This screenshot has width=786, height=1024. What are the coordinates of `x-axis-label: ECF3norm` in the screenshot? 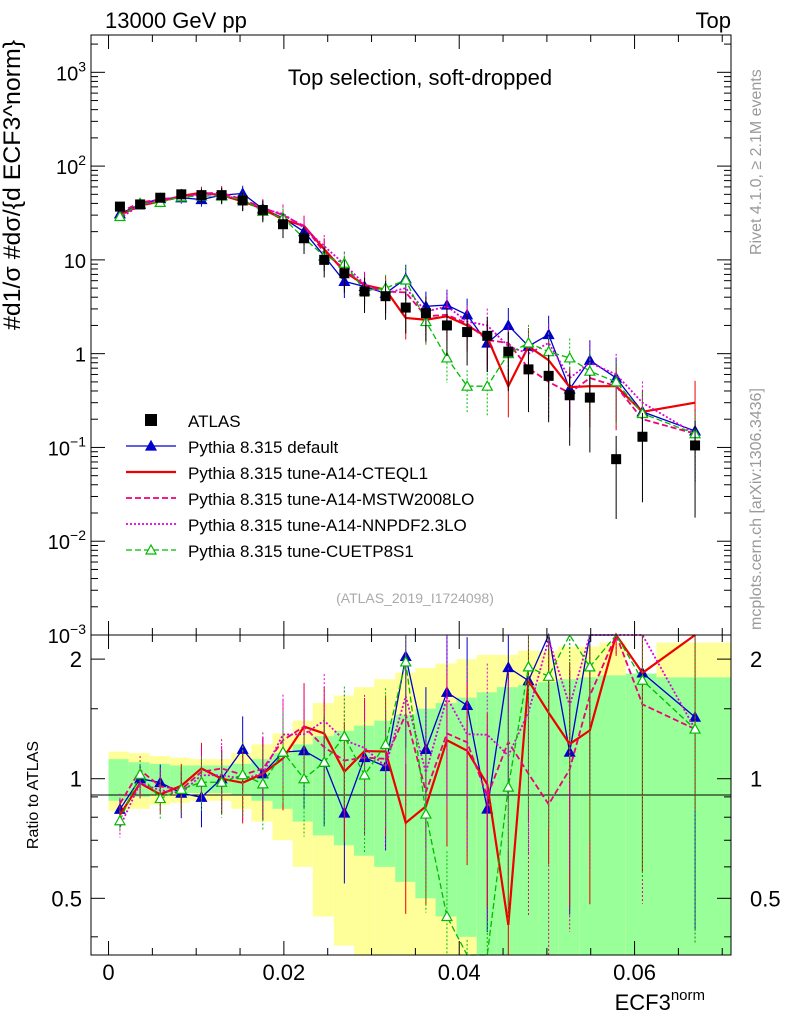 It's located at (660, 1001).